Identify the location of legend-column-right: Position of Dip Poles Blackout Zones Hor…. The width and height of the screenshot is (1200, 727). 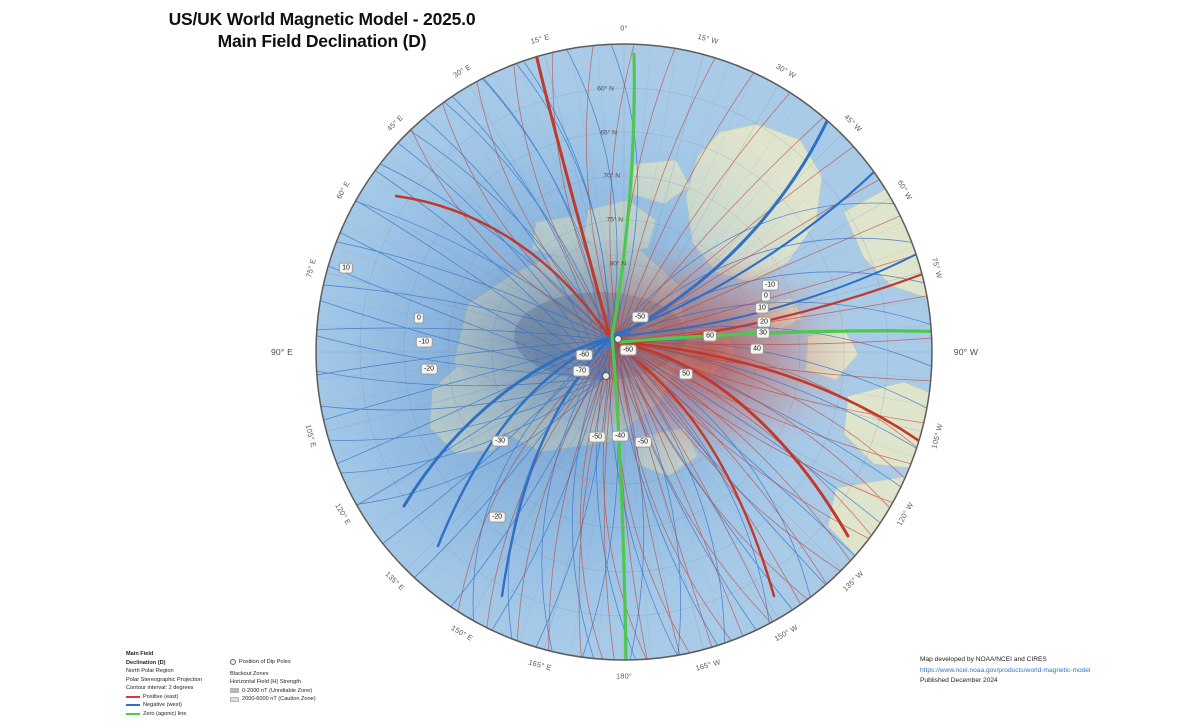
(286, 681).